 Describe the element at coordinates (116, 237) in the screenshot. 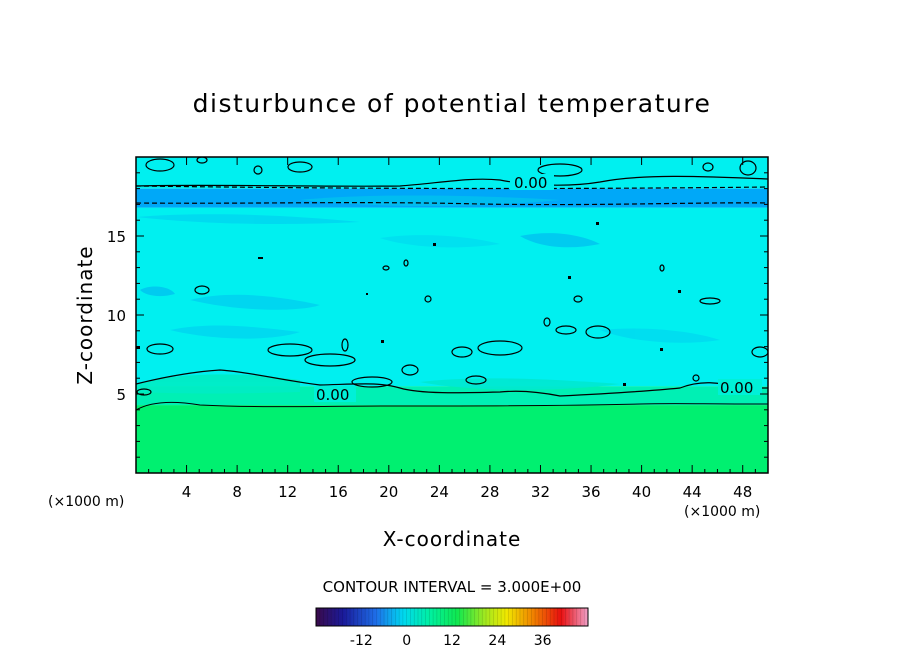

I see `y-tick-label: 15` at that location.